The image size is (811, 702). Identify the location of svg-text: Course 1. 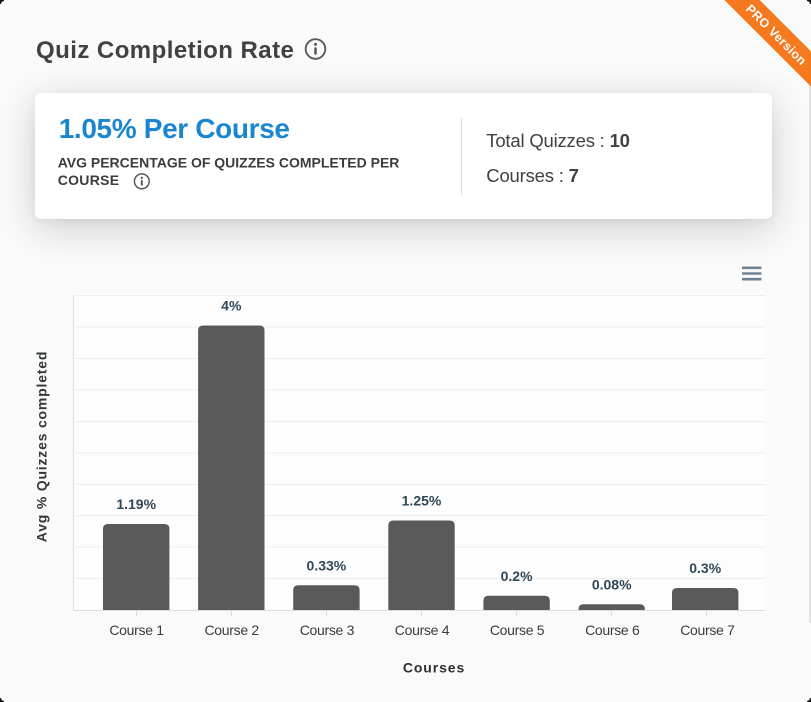
(136, 630).